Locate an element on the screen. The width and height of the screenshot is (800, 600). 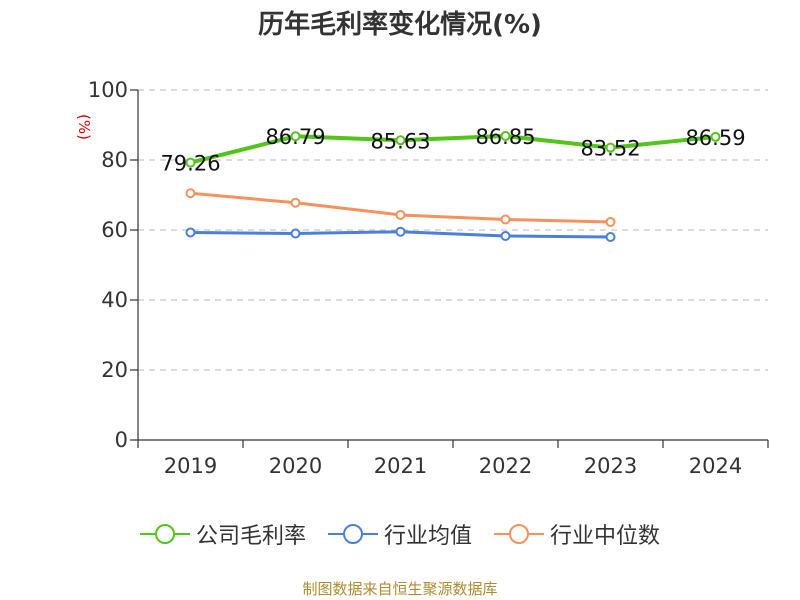
data-label: 86.59 is located at coordinates (715, 138).